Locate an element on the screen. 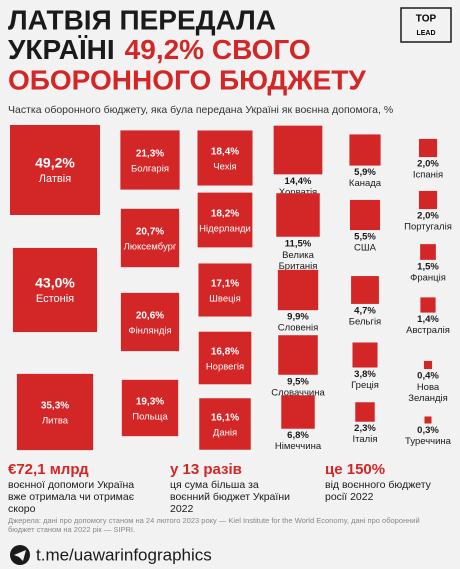 This screenshot has height=569, width=460. value-label: 5,9% is located at coordinates (365, 172).